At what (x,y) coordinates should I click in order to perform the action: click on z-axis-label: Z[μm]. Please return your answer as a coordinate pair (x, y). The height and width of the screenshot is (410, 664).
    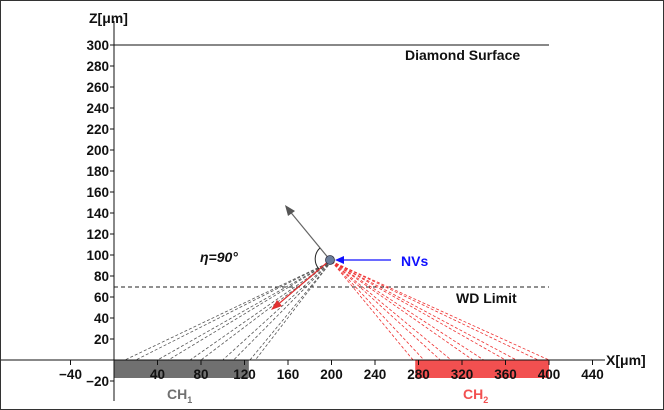
    Looking at the image, I should click on (108, 18).